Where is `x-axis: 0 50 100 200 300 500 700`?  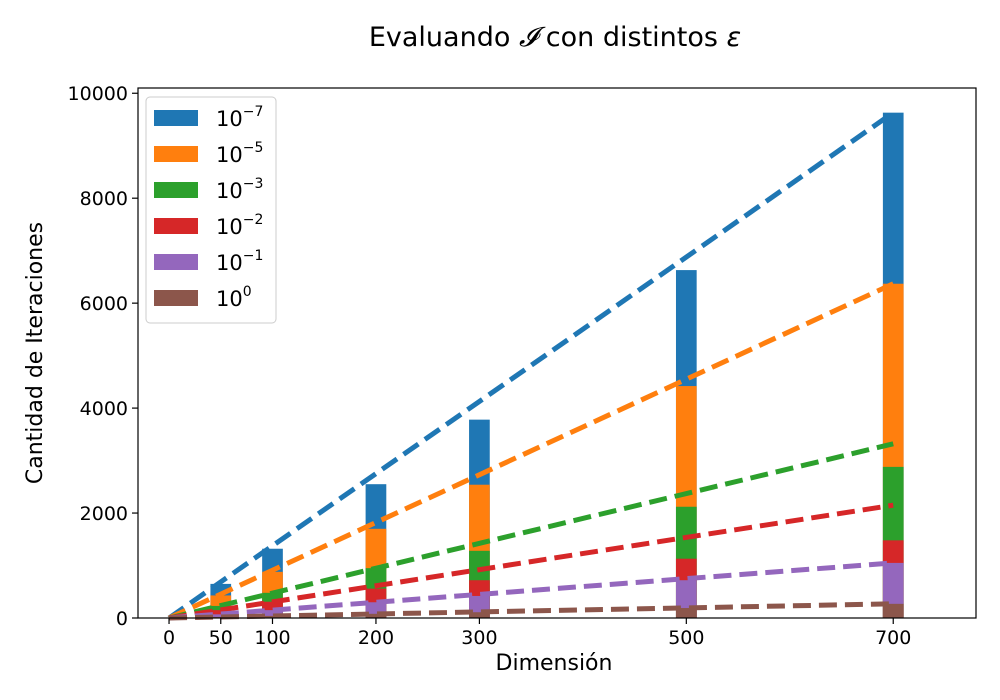 x-axis: 0 50 100 200 300 500 700 is located at coordinates (537, 633).